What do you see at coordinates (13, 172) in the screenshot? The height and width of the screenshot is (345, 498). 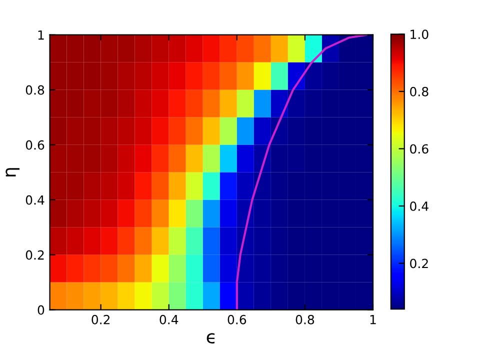 I see `y-axis-title: η` at bounding box center [13, 172].